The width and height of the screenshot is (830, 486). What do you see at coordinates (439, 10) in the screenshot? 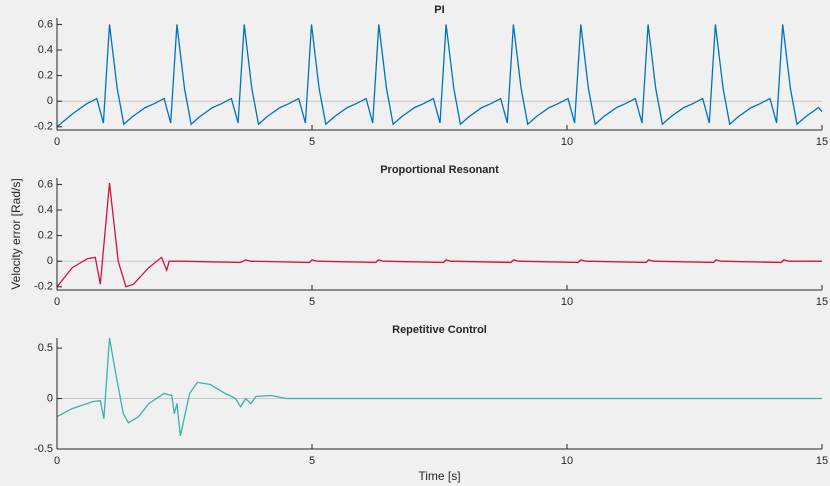
I see `subplot-title: PI` at bounding box center [439, 10].